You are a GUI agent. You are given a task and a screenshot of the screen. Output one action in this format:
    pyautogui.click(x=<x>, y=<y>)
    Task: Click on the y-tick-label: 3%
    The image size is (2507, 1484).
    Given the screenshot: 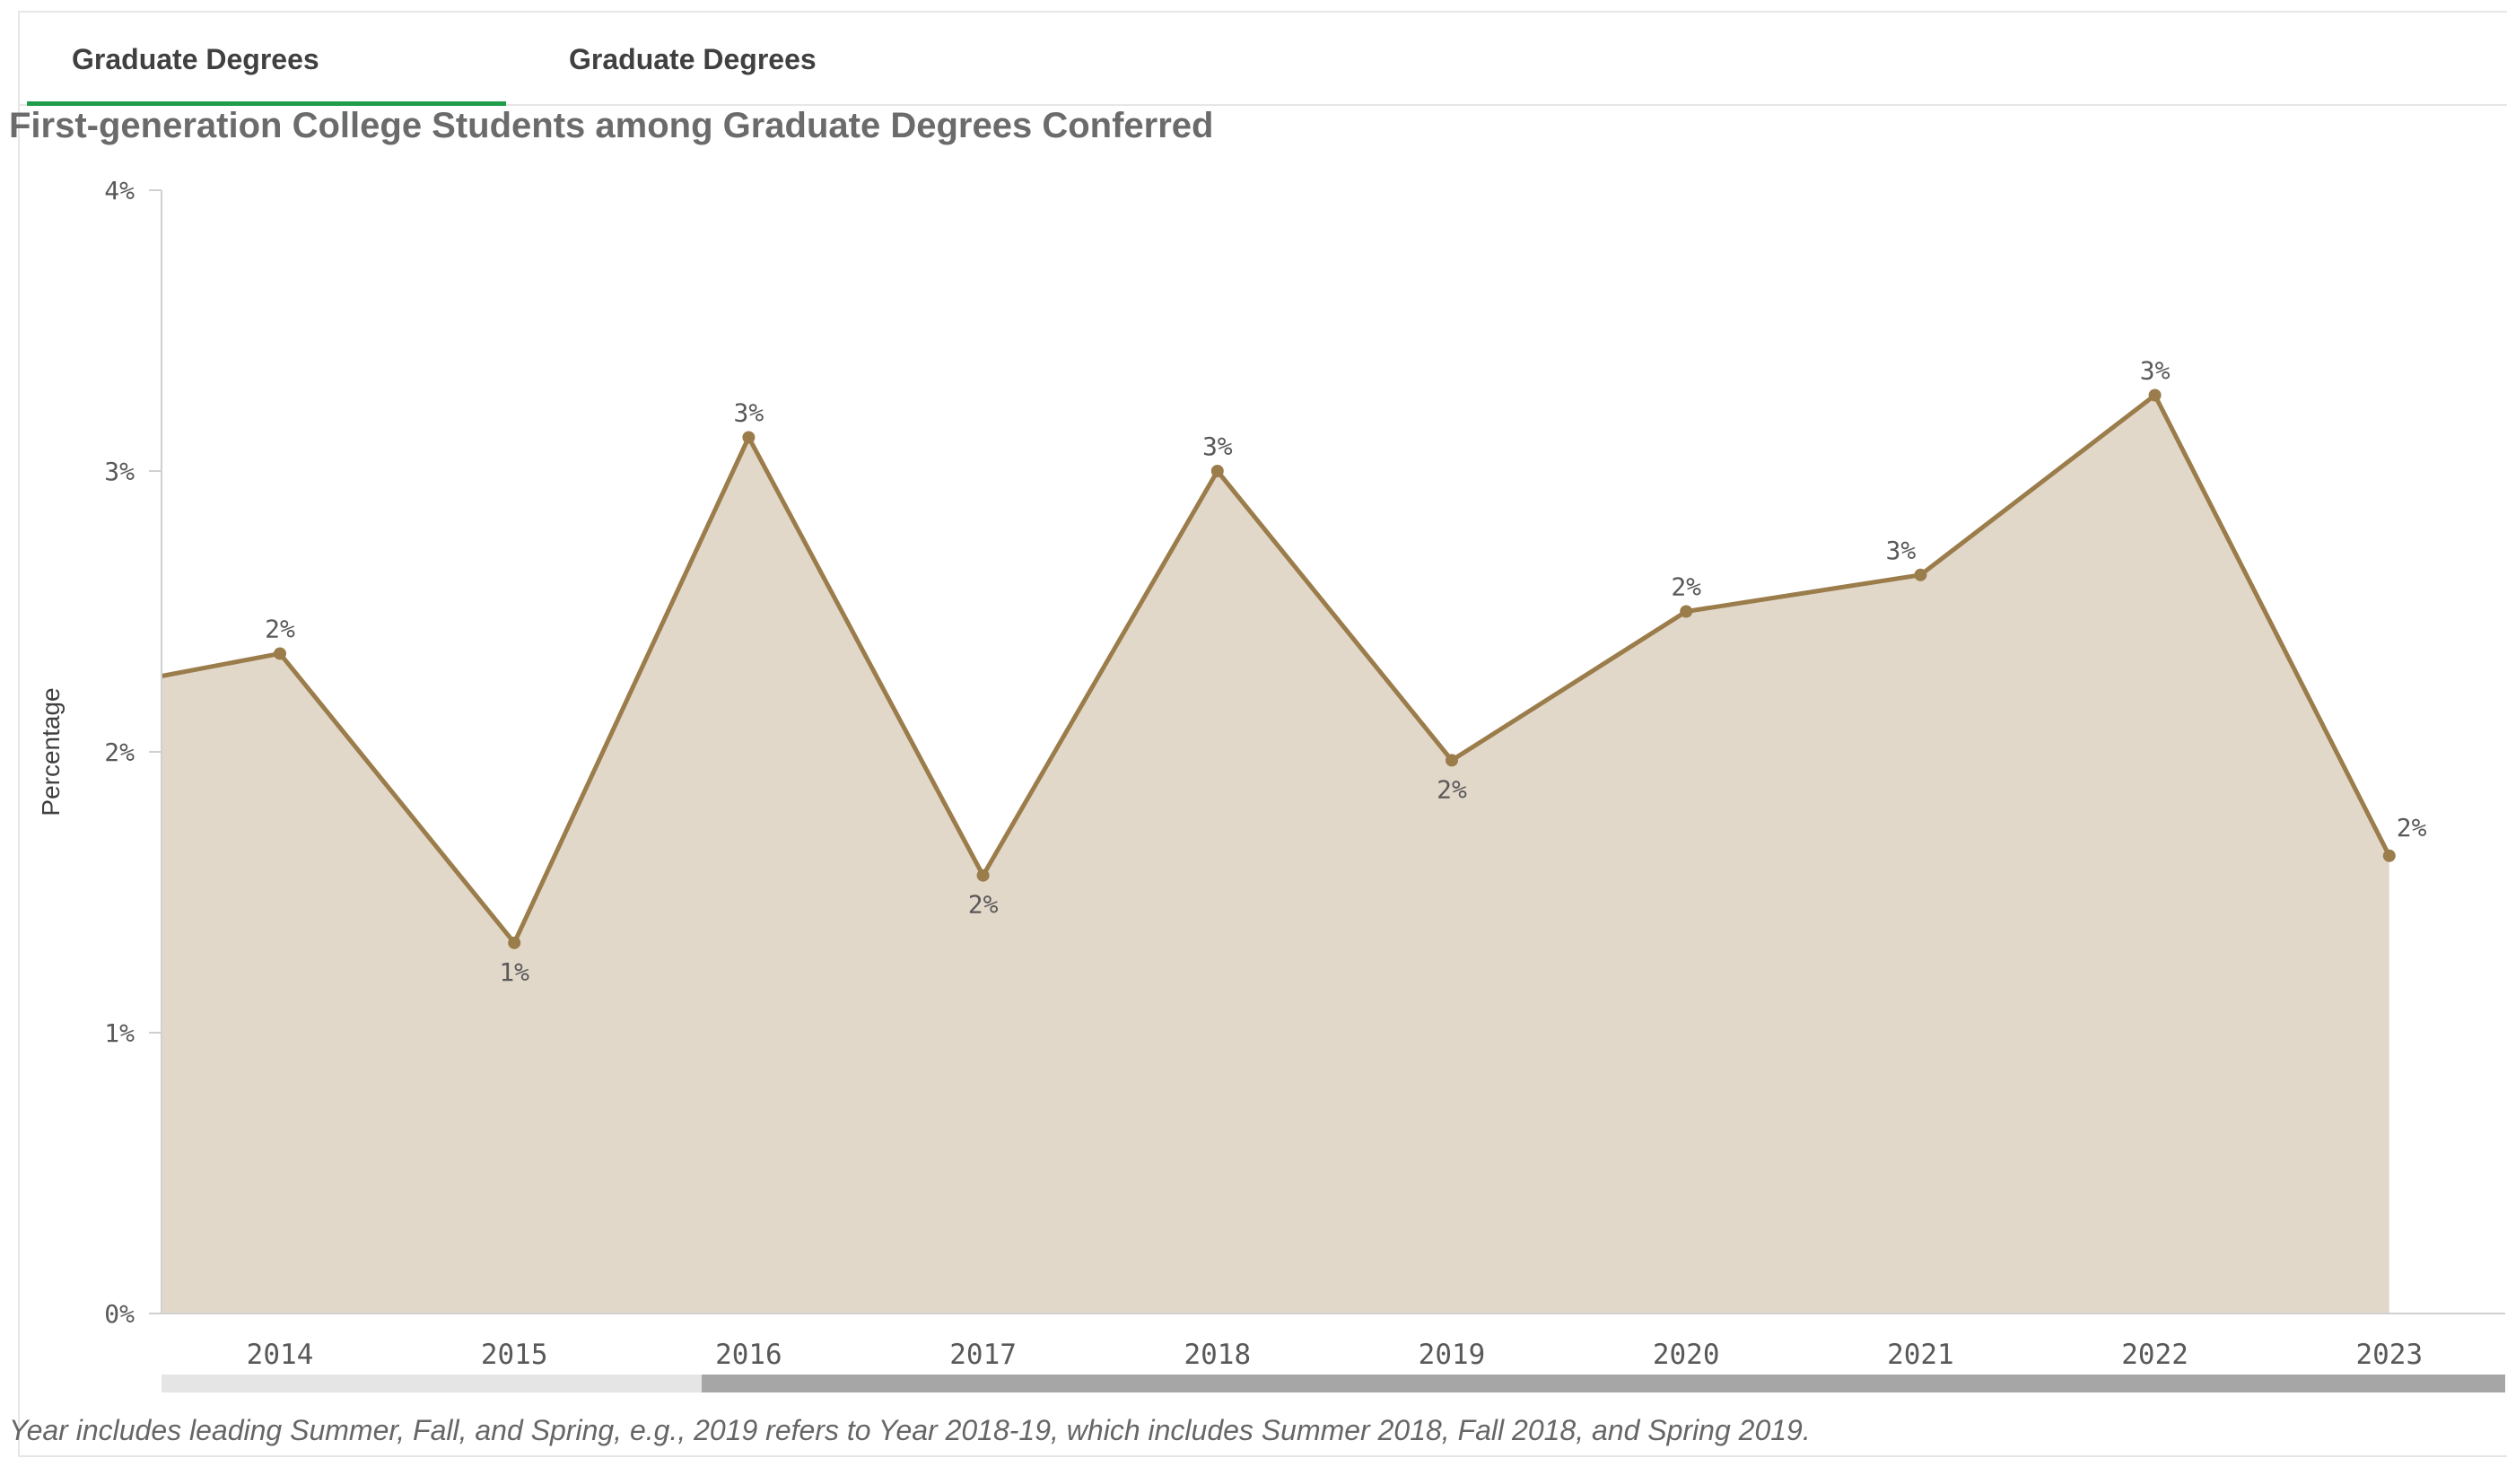 What is the action you would take?
    pyautogui.click(x=119, y=471)
    